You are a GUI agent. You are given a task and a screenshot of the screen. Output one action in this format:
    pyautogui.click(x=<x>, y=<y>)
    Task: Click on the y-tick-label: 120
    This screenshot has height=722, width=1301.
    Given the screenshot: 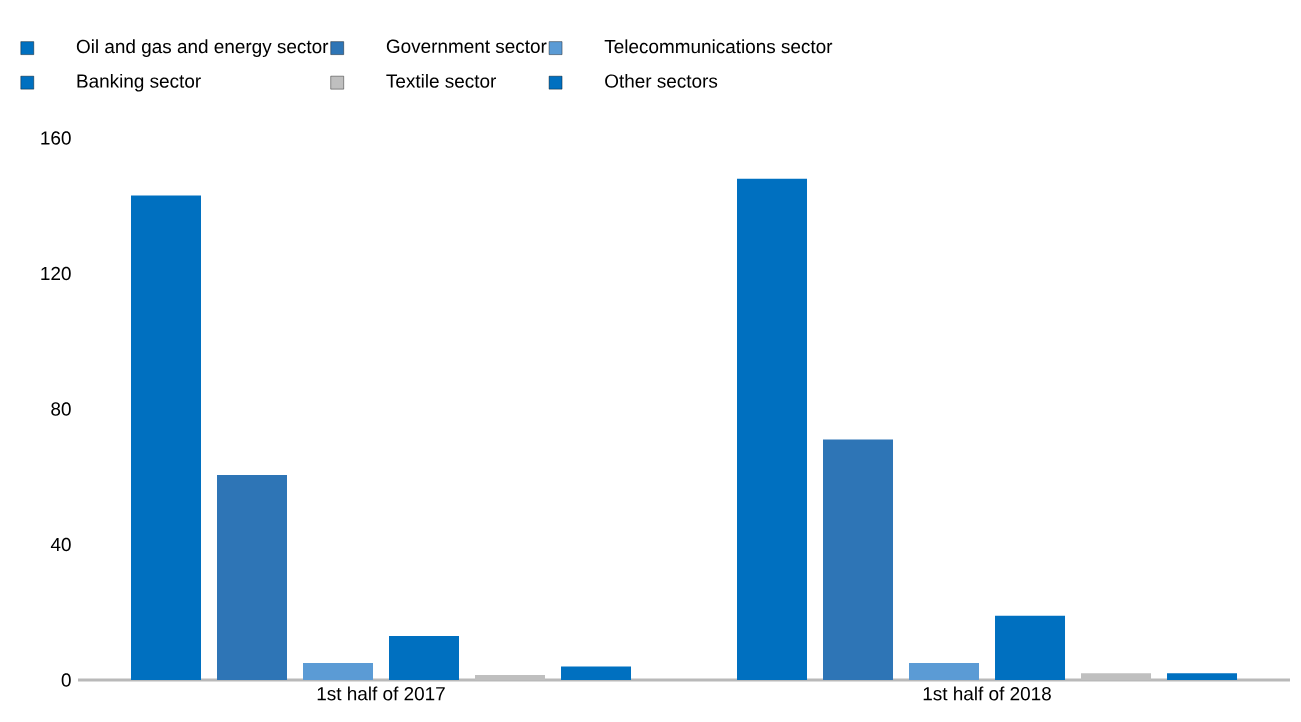 What is the action you would take?
    pyautogui.click(x=56, y=273)
    